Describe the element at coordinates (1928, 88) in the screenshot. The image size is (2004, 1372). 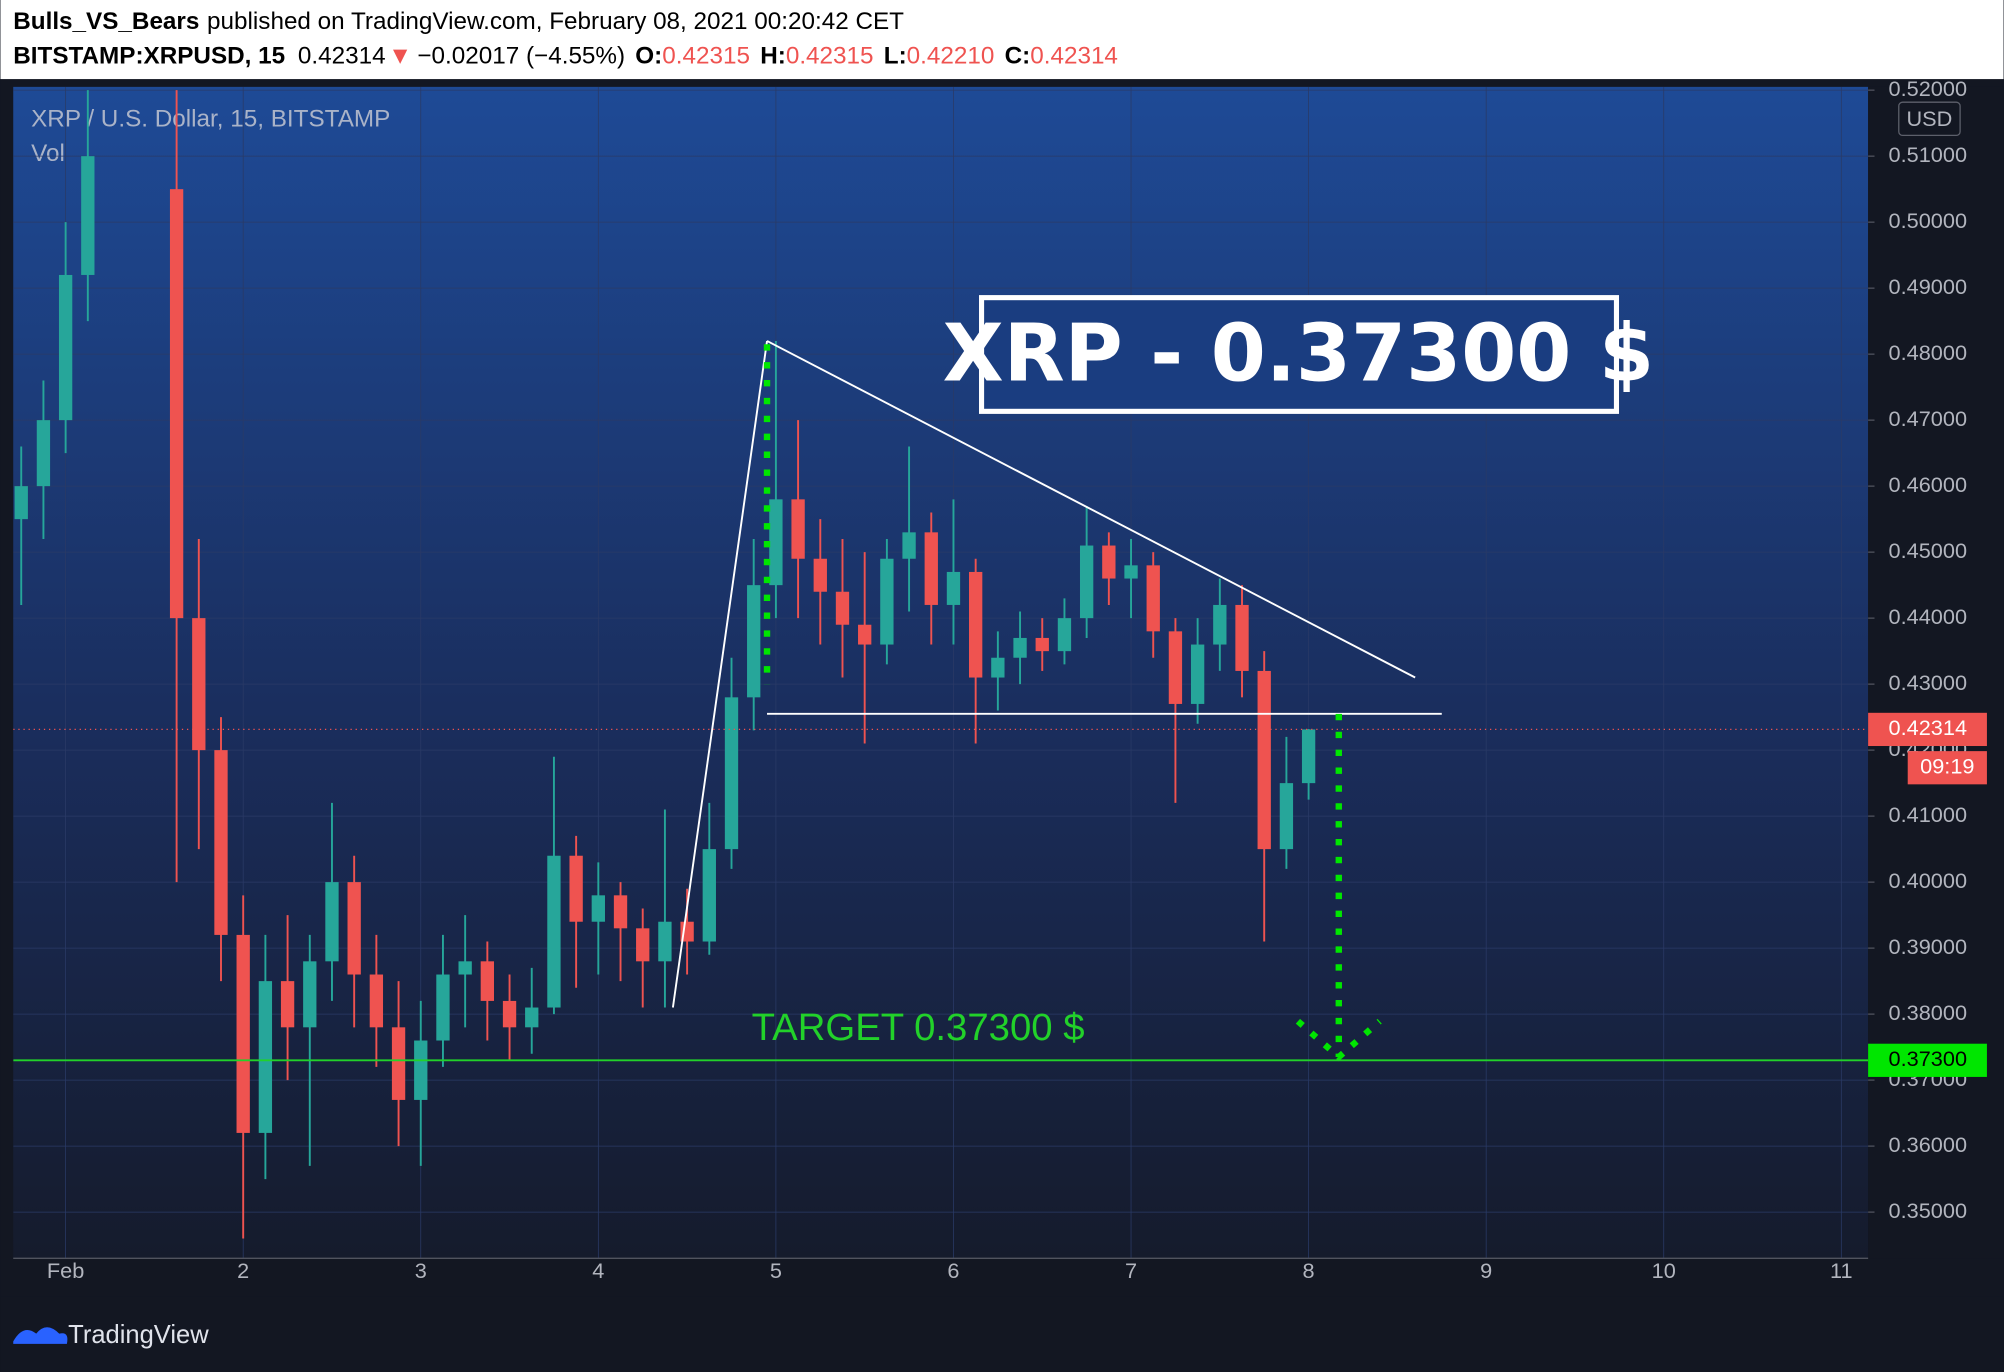
I see `y-tick-label: 0.52000` at that location.